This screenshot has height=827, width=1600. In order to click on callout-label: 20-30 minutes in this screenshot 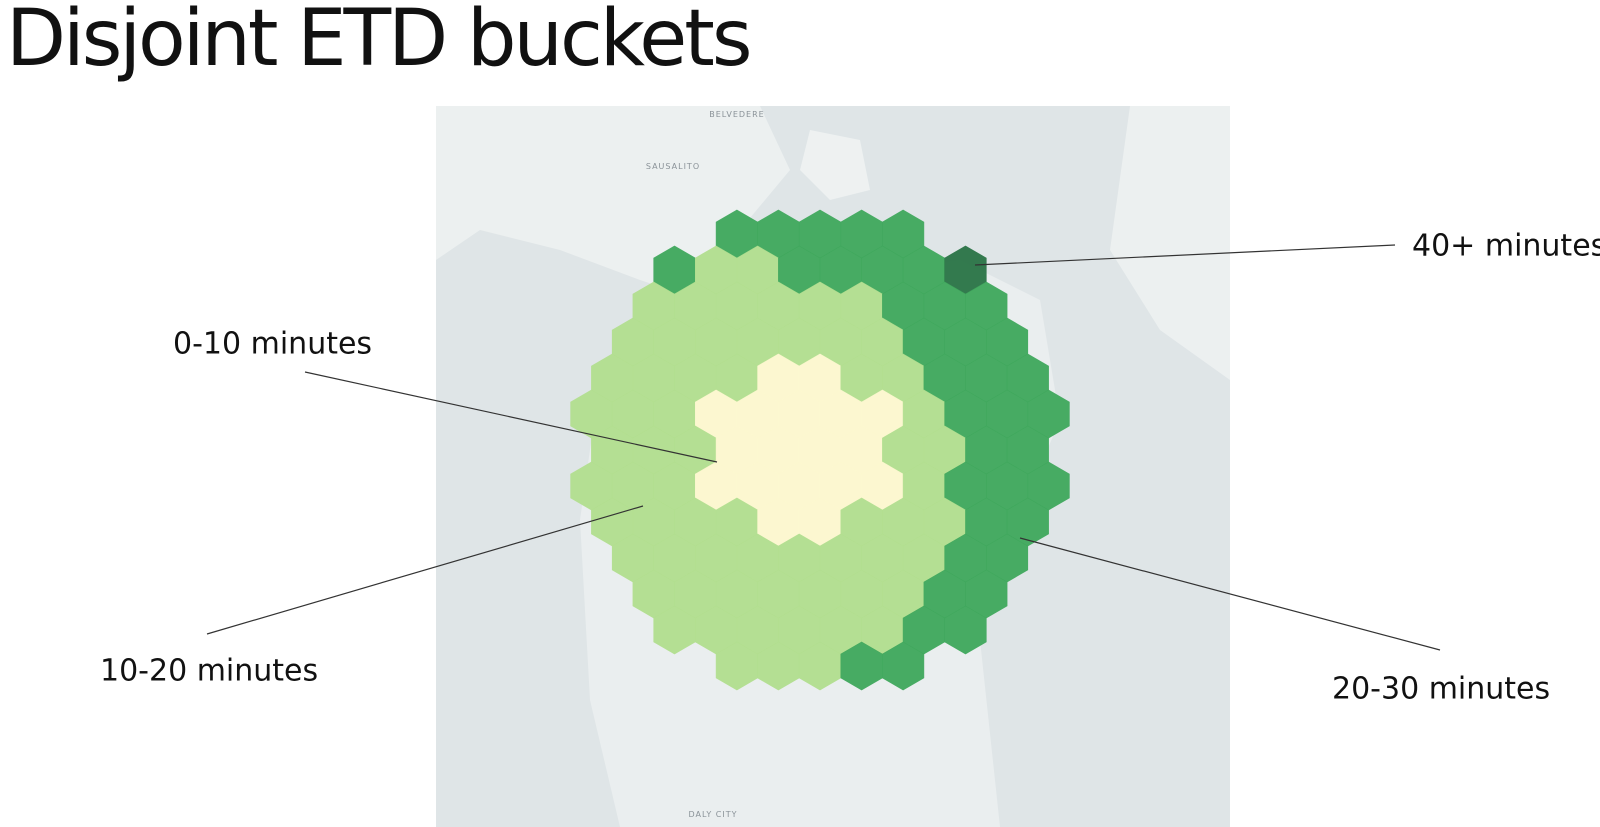, I will do `click(1441, 689)`.